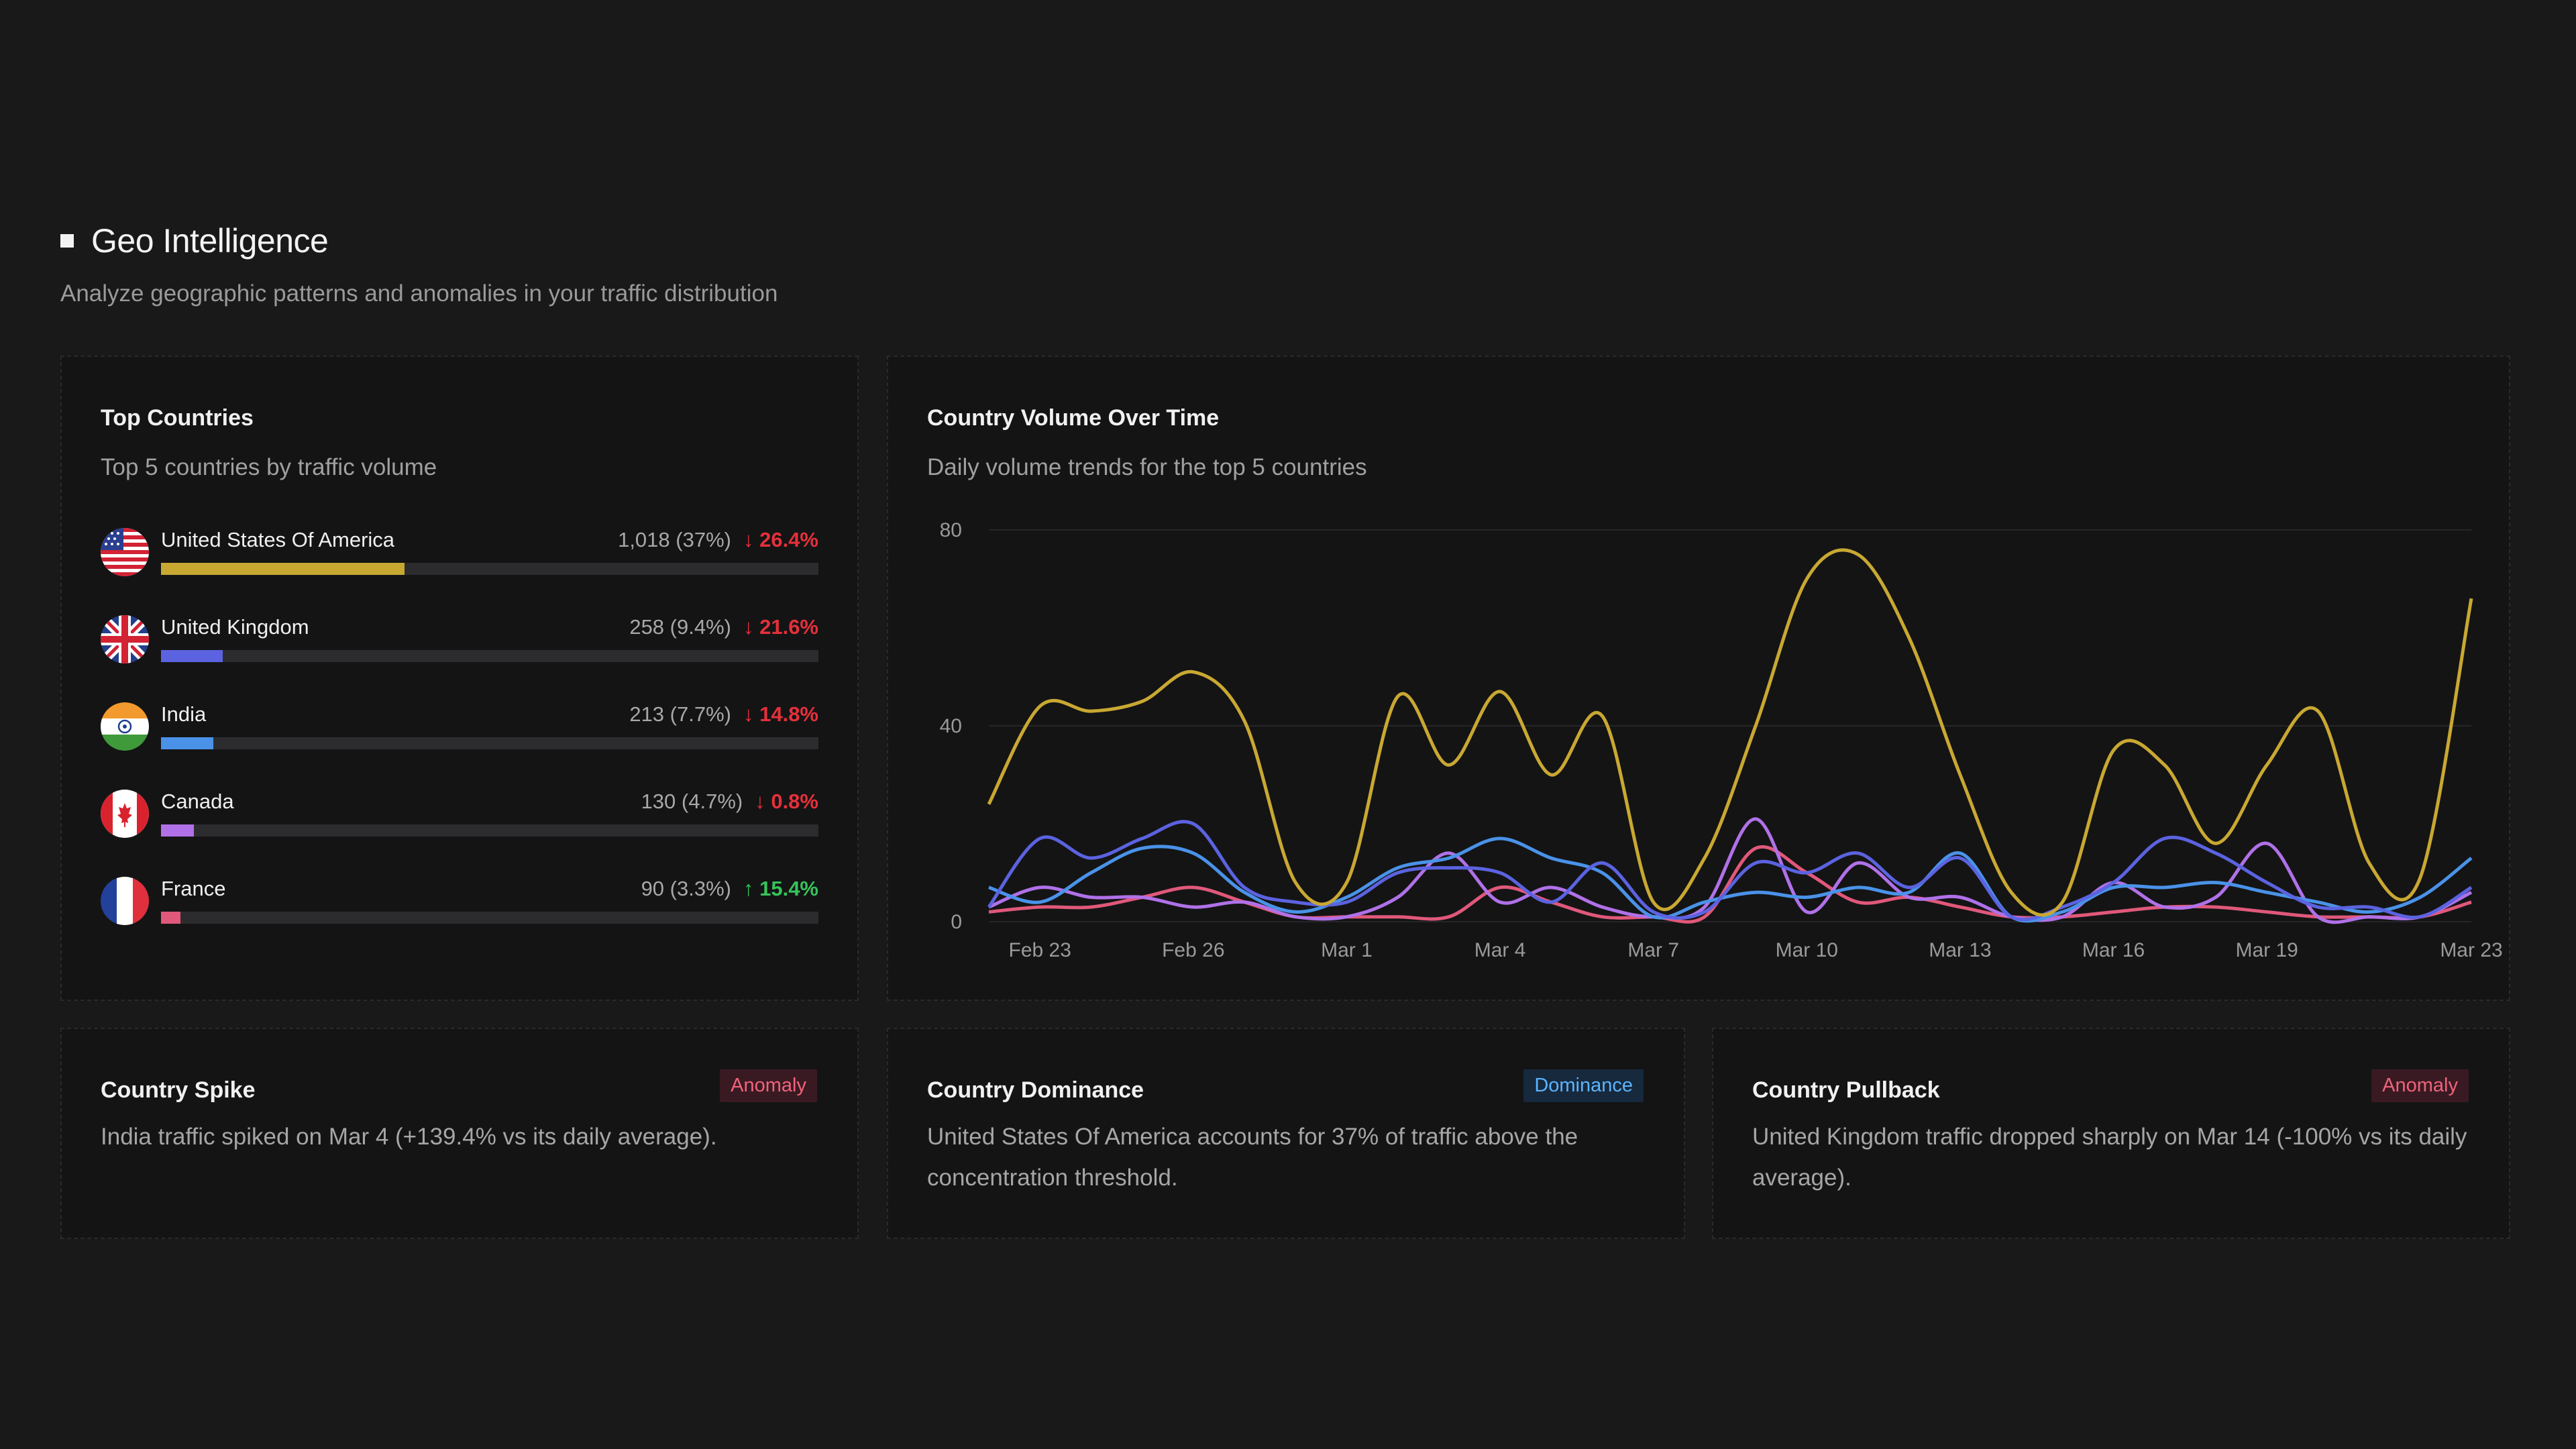  What do you see at coordinates (1035, 1090) in the screenshot?
I see `insight-title: Country Dominance` at bounding box center [1035, 1090].